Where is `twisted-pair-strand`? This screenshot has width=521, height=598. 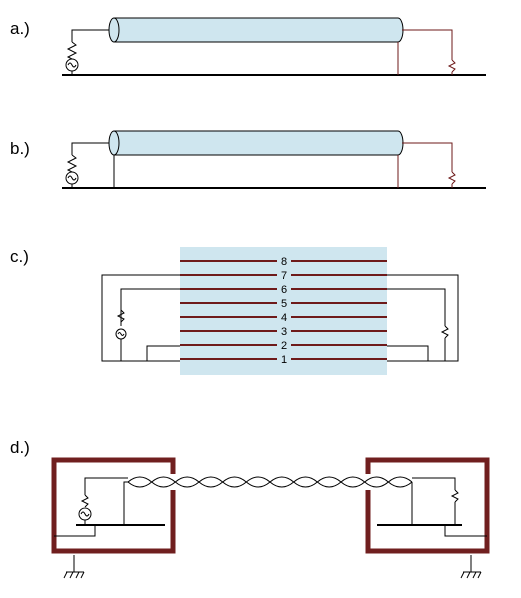
twisted-pair-strand is located at coordinates (270, 482).